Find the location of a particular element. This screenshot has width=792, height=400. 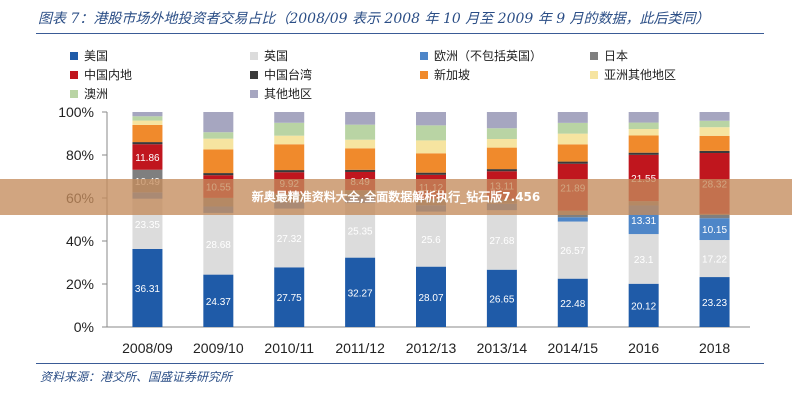

legend-label: 欧洲（不包括英国） is located at coordinates (488, 56).